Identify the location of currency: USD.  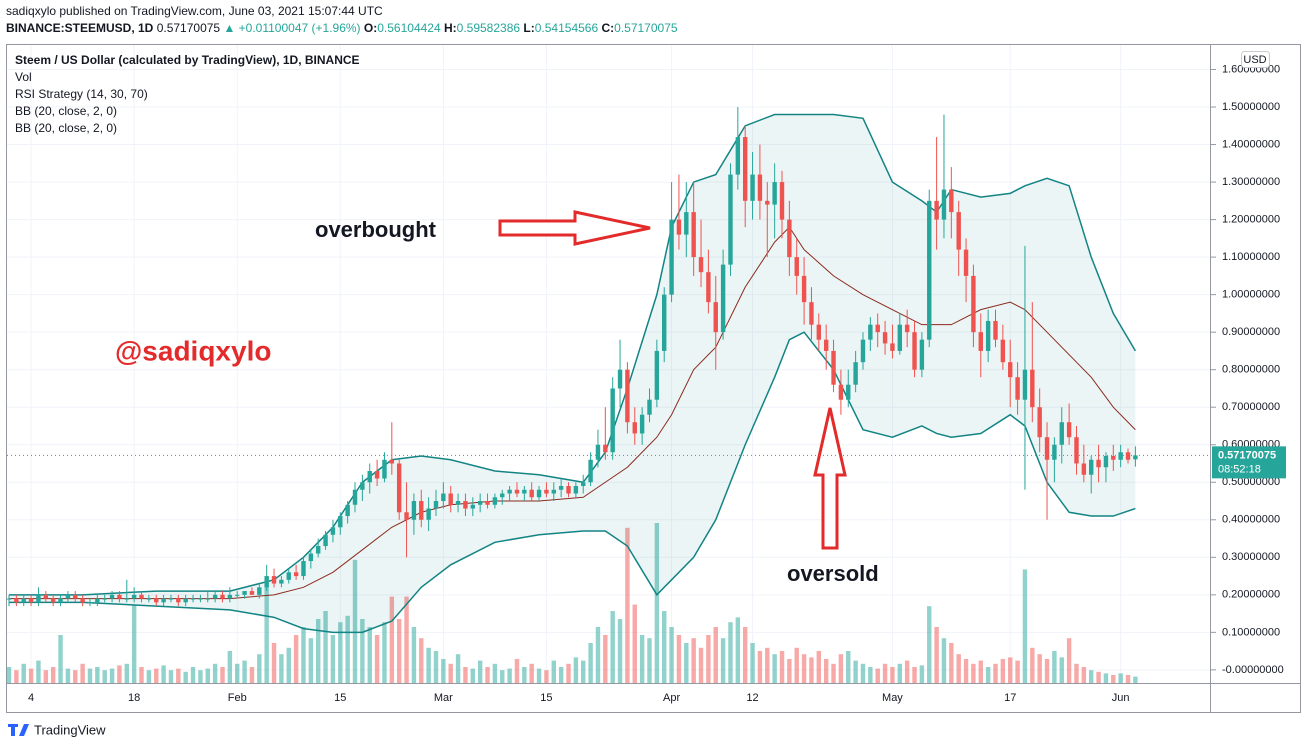
(1254, 60).